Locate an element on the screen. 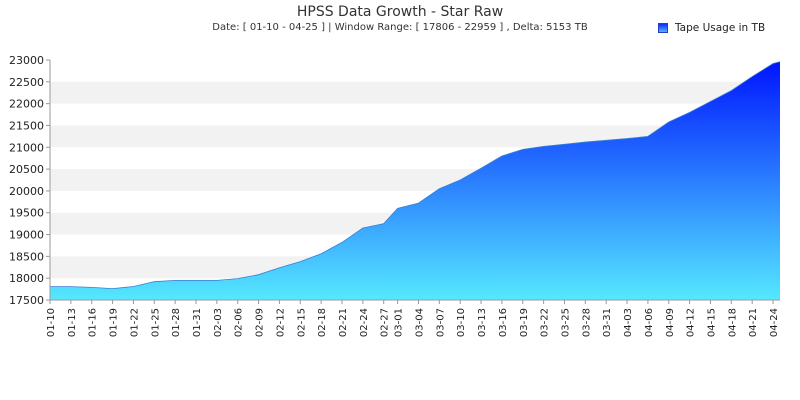 The height and width of the screenshot is (400, 800). y-tick-label: 20000 is located at coordinates (26, 191).